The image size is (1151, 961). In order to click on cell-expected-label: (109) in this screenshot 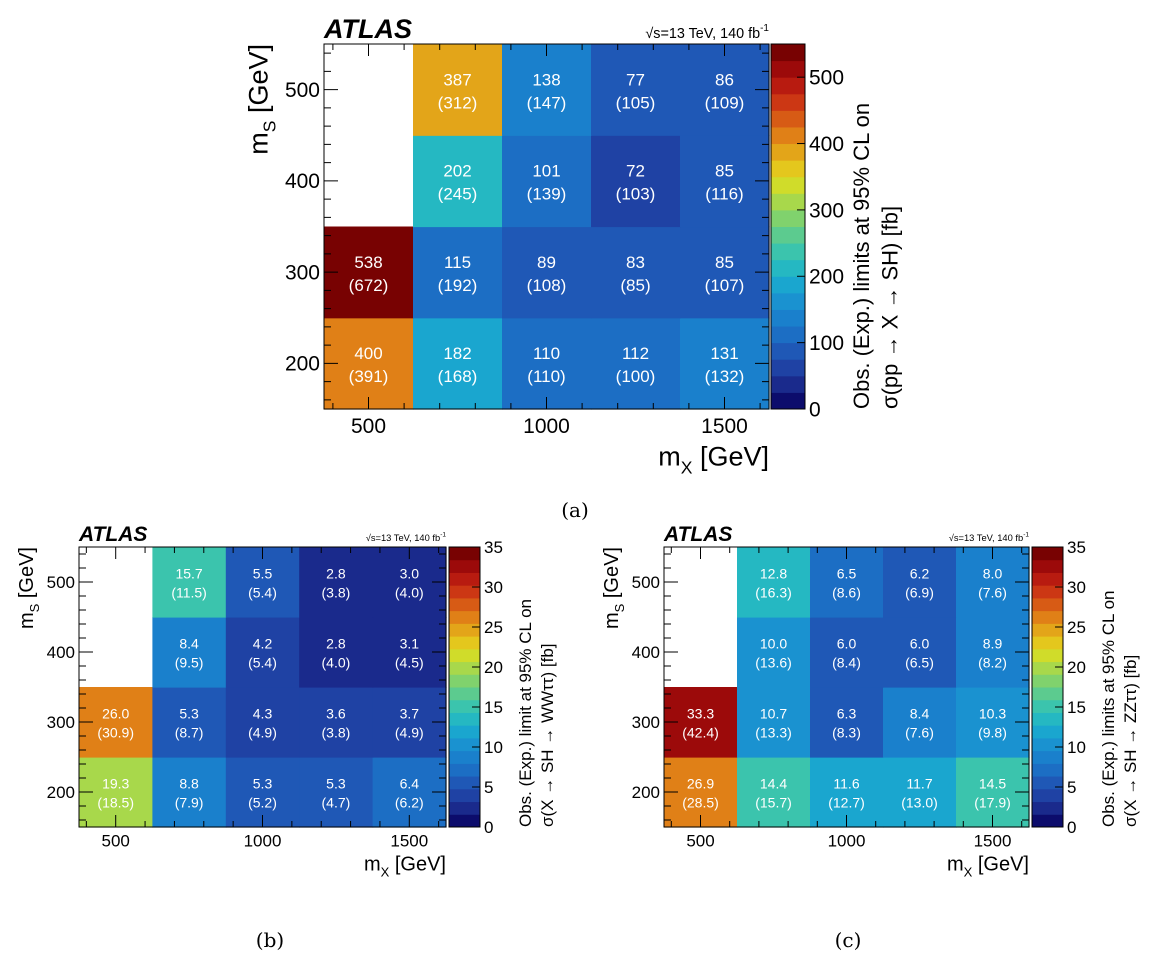, I will do `click(725, 102)`.